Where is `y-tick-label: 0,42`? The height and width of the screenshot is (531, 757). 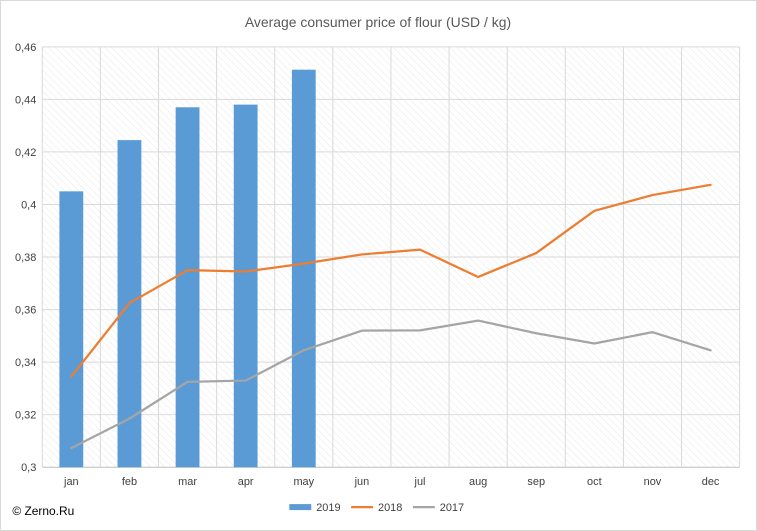 y-tick-label: 0,42 is located at coordinates (25, 153).